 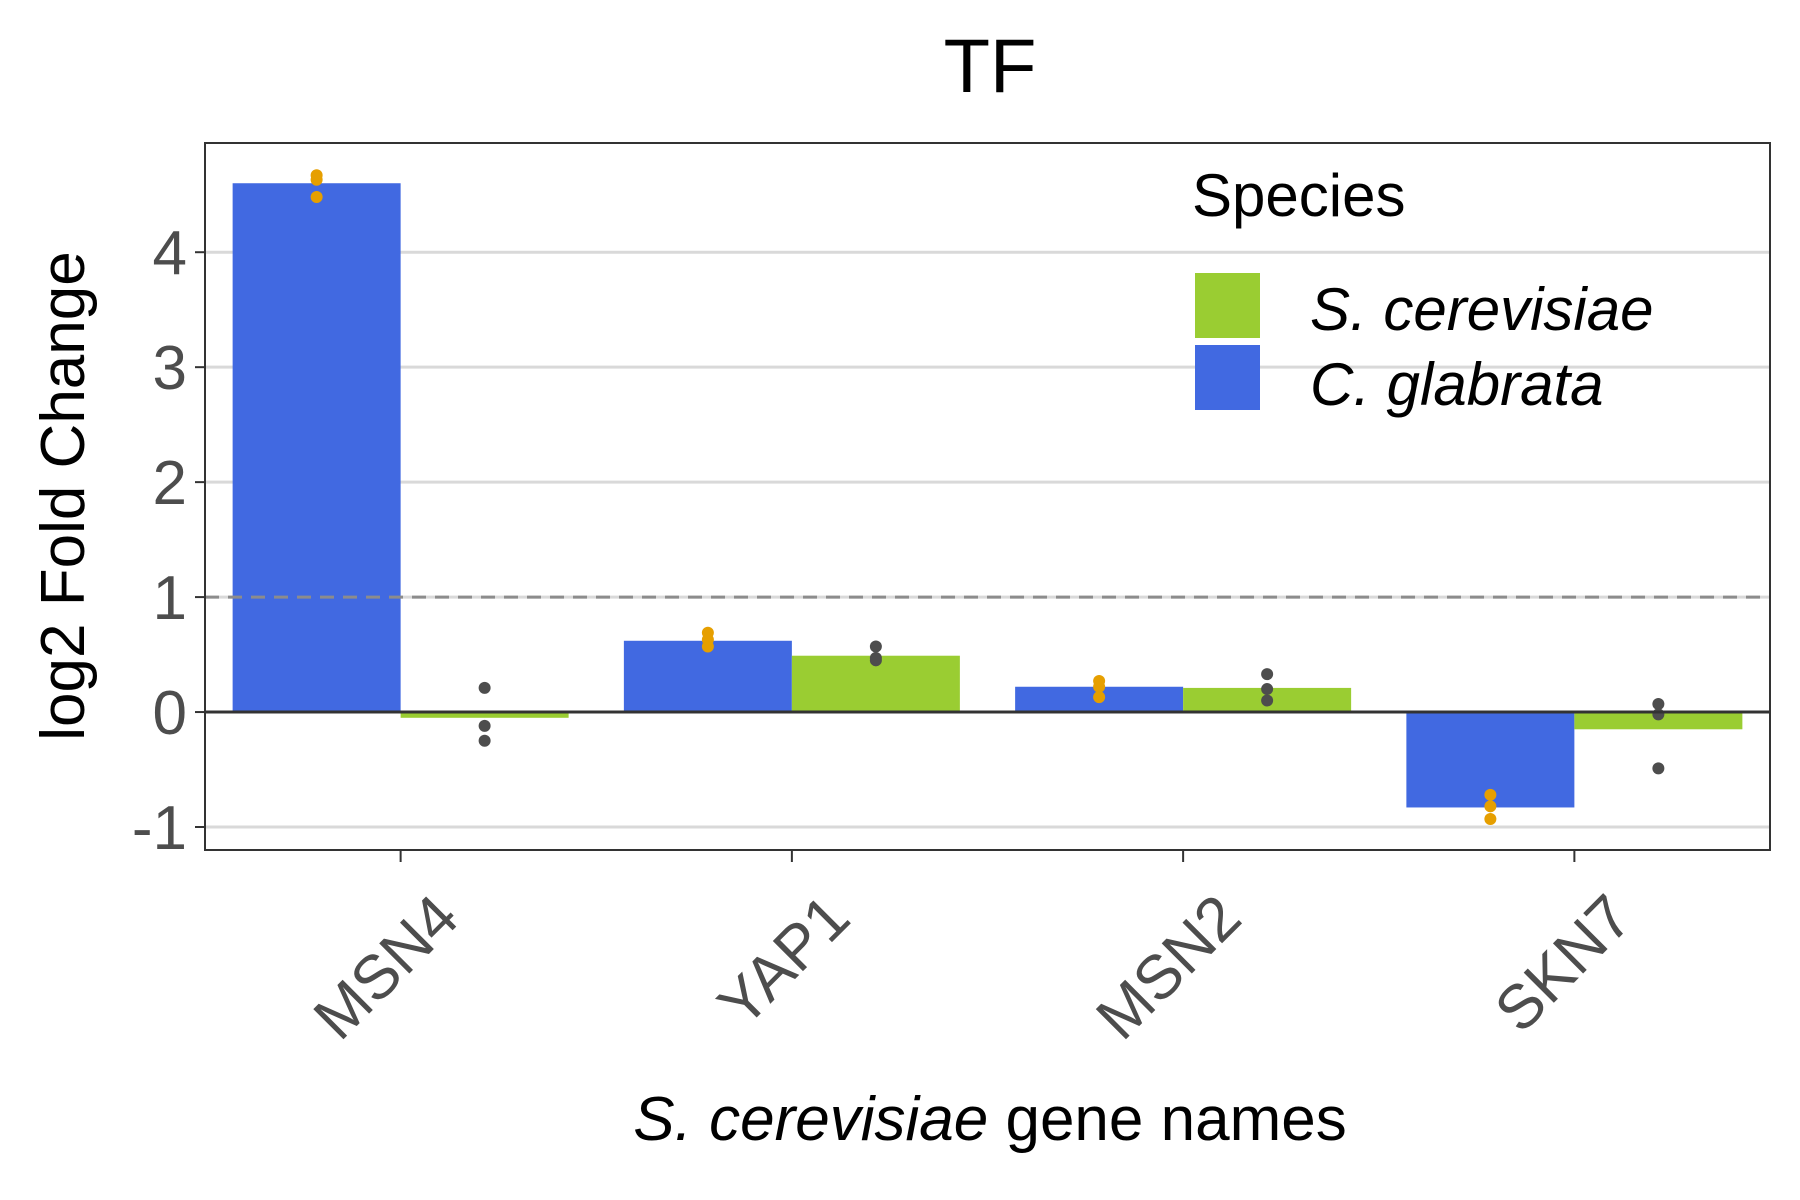 What do you see at coordinates (784, 961) in the screenshot?
I see `x-tick-label: YAP1` at bounding box center [784, 961].